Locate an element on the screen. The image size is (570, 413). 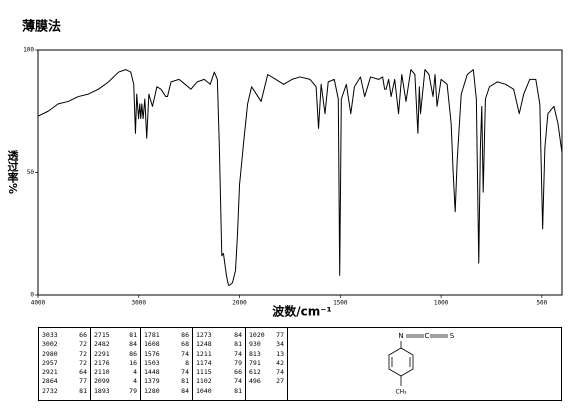
wavenumber: 791 is located at coordinates (255, 362).